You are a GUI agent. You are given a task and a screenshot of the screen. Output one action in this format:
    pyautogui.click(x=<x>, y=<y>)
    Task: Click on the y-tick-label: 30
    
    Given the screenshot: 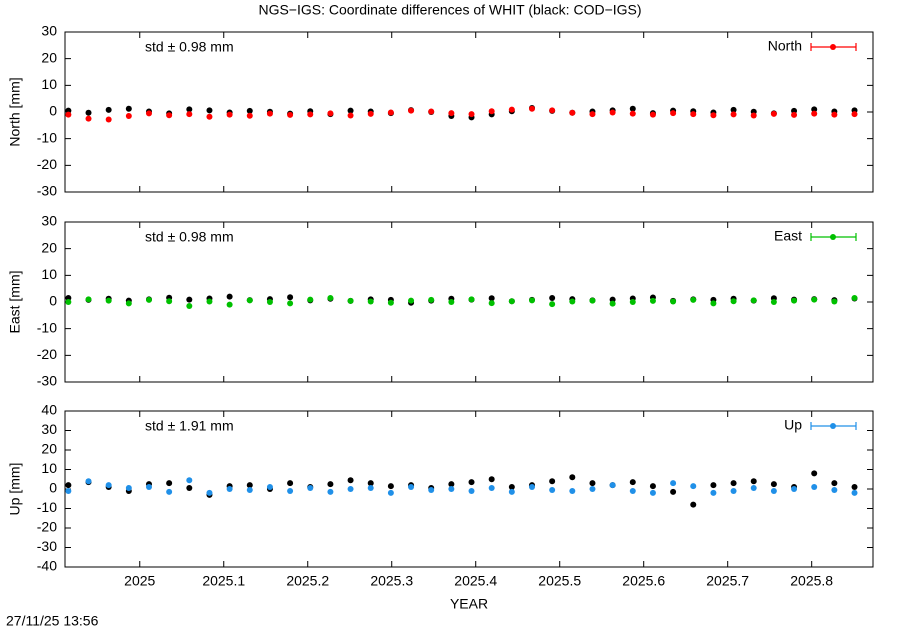 What is the action you would take?
    pyautogui.click(x=49, y=221)
    